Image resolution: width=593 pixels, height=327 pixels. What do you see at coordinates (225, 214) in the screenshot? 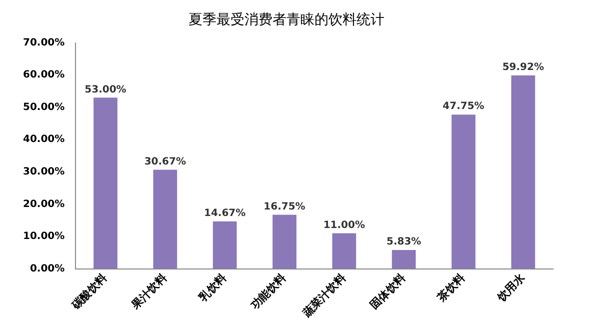
I see `data-label: 14.67%` at bounding box center [225, 214].